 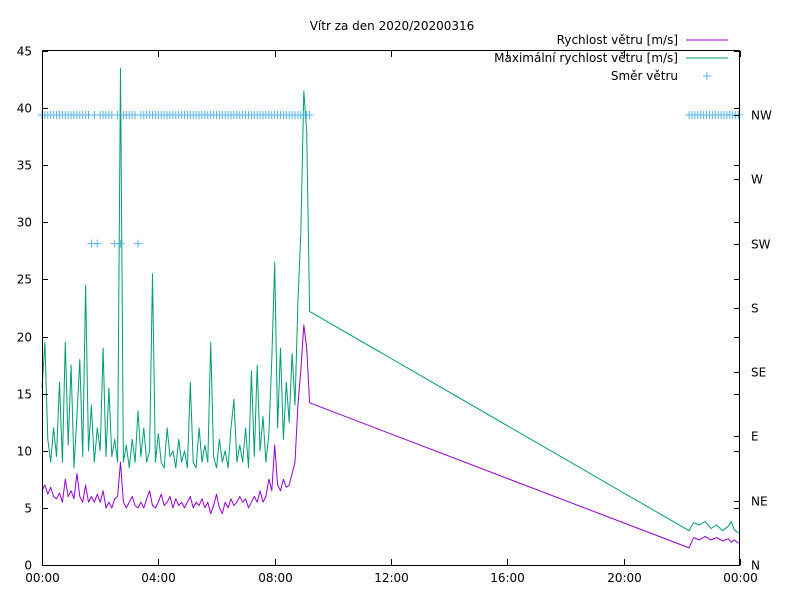 I want to click on legend-label: Maximální rychlost větru [m/s], so click(x=586, y=58).